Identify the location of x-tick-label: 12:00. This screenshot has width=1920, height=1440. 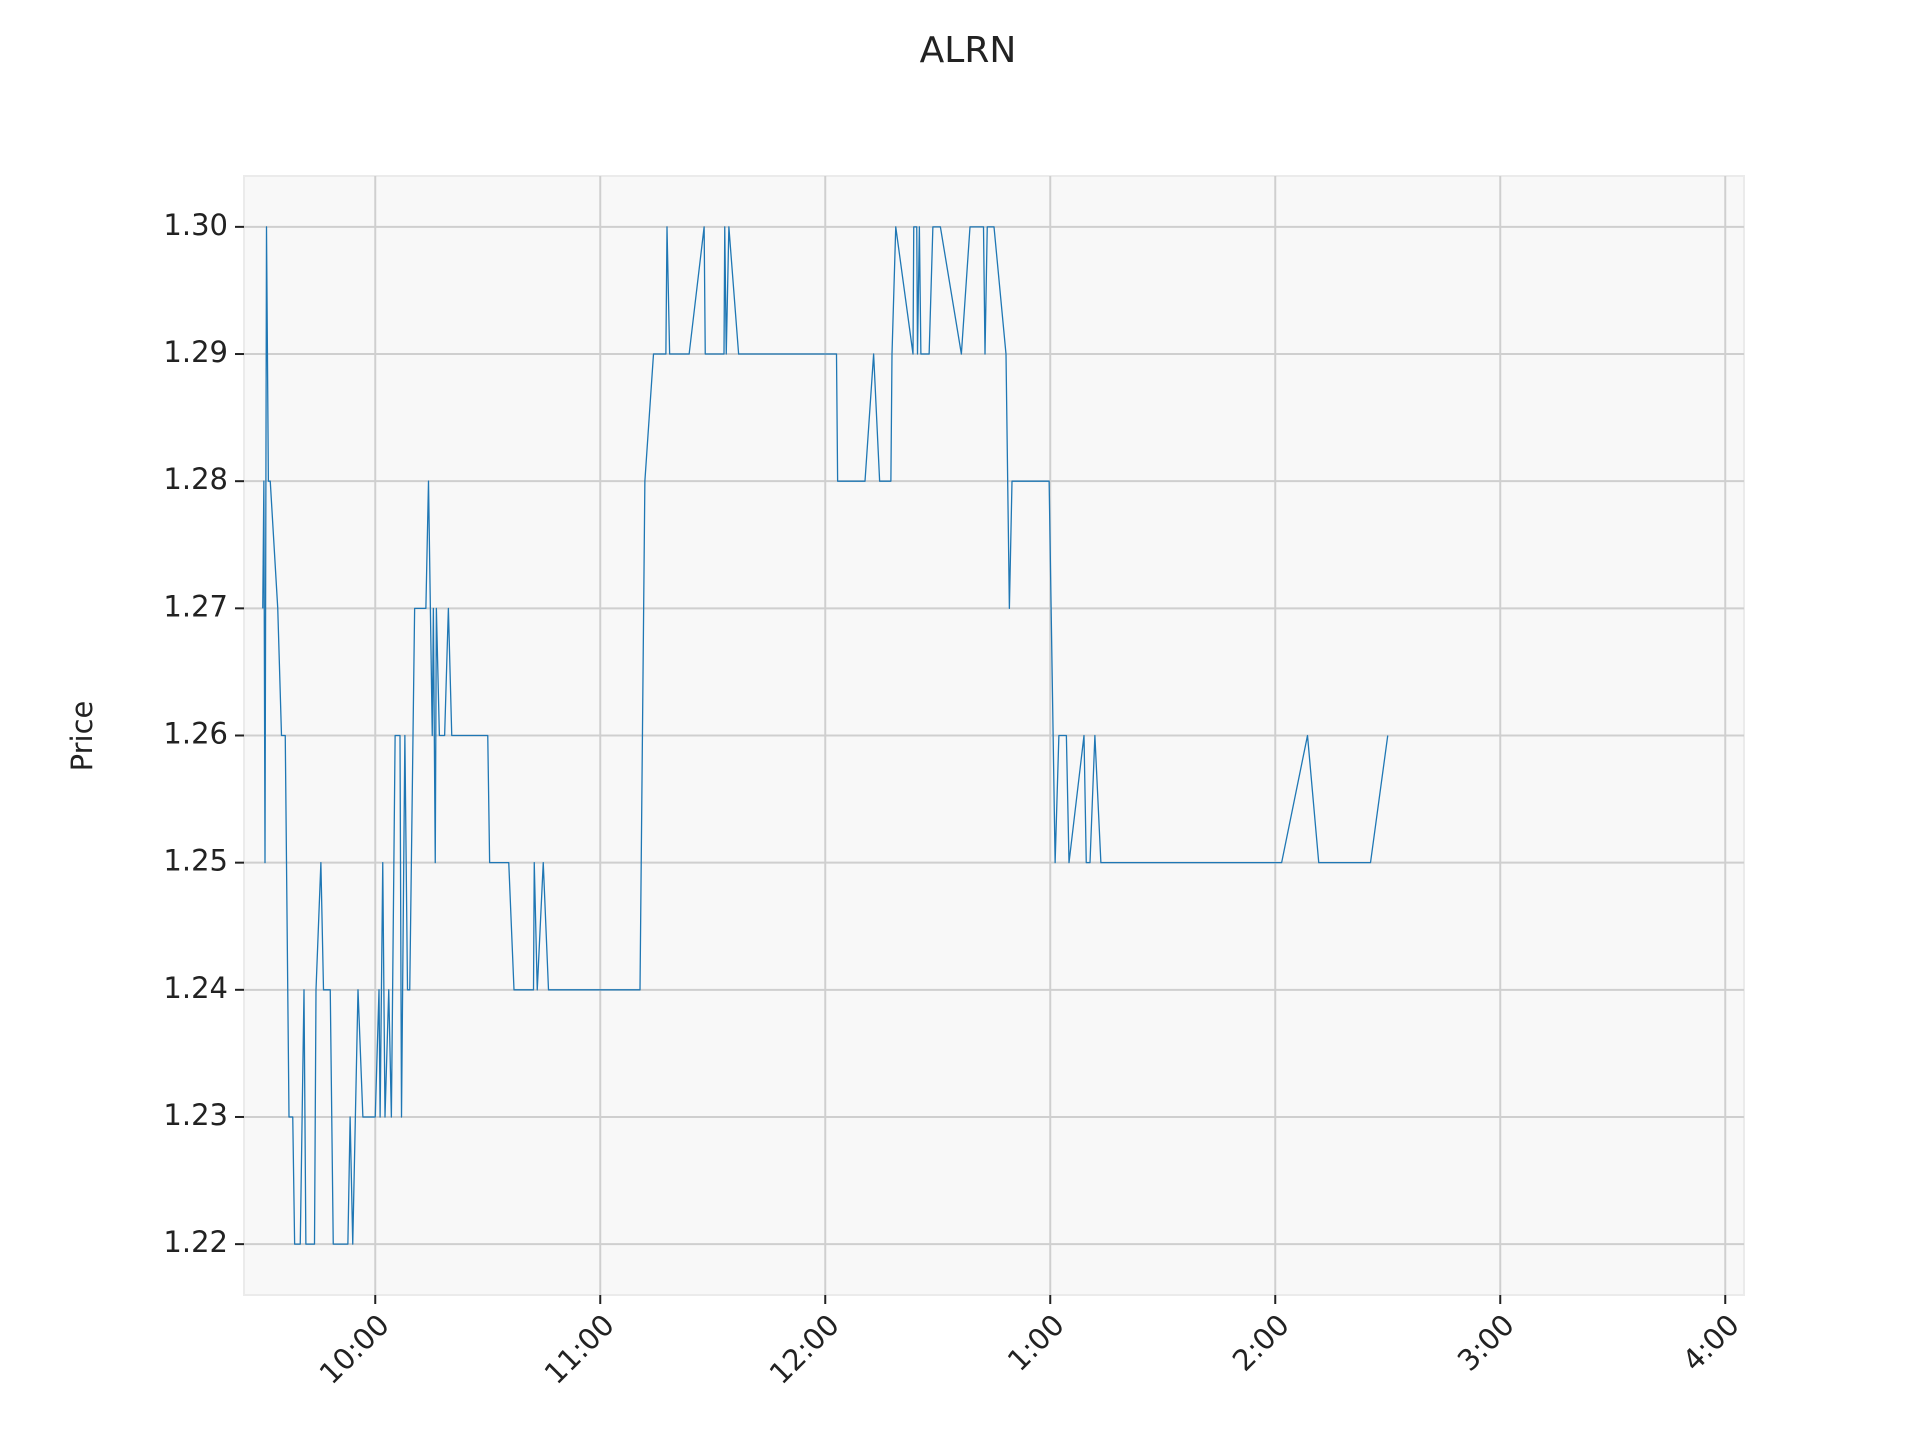
(804, 1349).